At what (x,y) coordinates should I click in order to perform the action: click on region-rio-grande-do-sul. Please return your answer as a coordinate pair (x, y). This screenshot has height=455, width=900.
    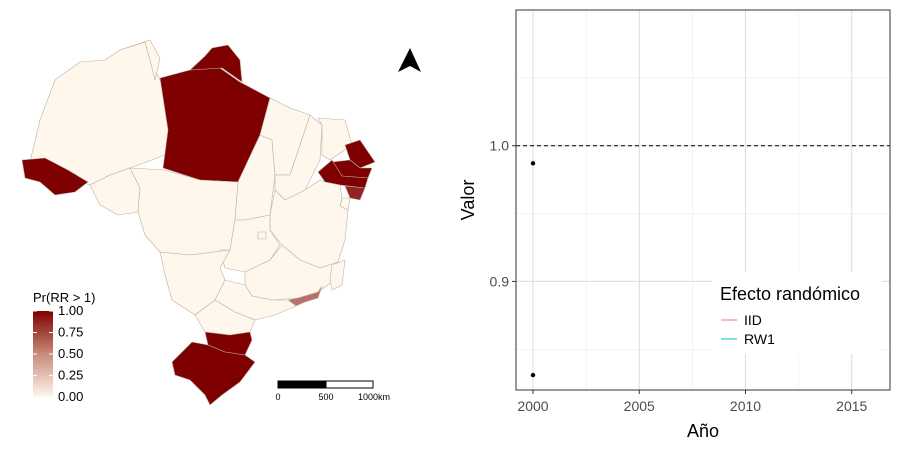
    Looking at the image, I should click on (213, 373).